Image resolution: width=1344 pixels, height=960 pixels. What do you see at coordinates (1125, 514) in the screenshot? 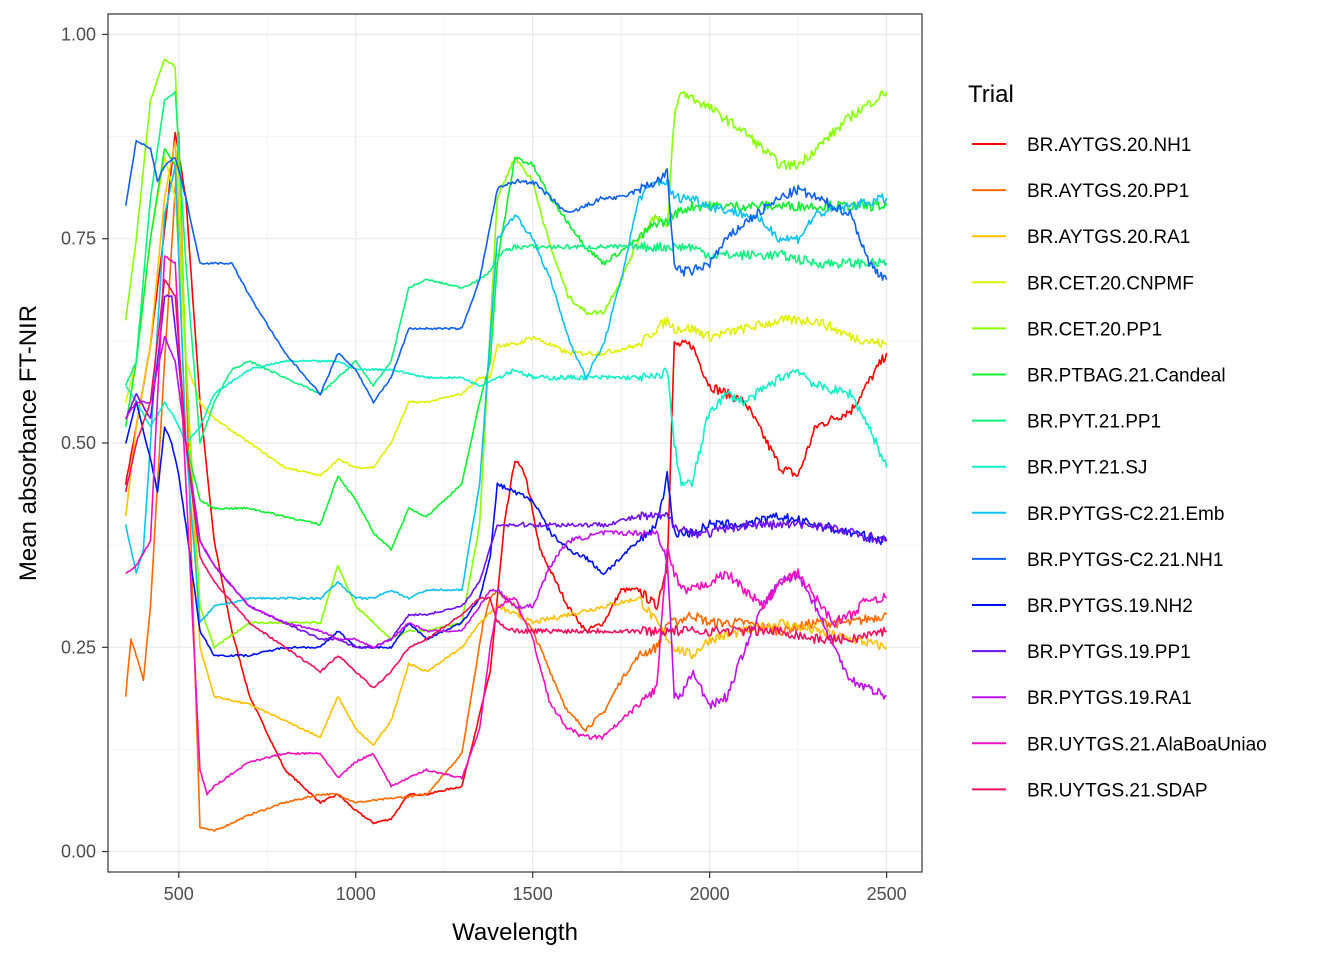
I see `legend-label: BR.PYTGS-C2.21.Emb` at bounding box center [1125, 514].